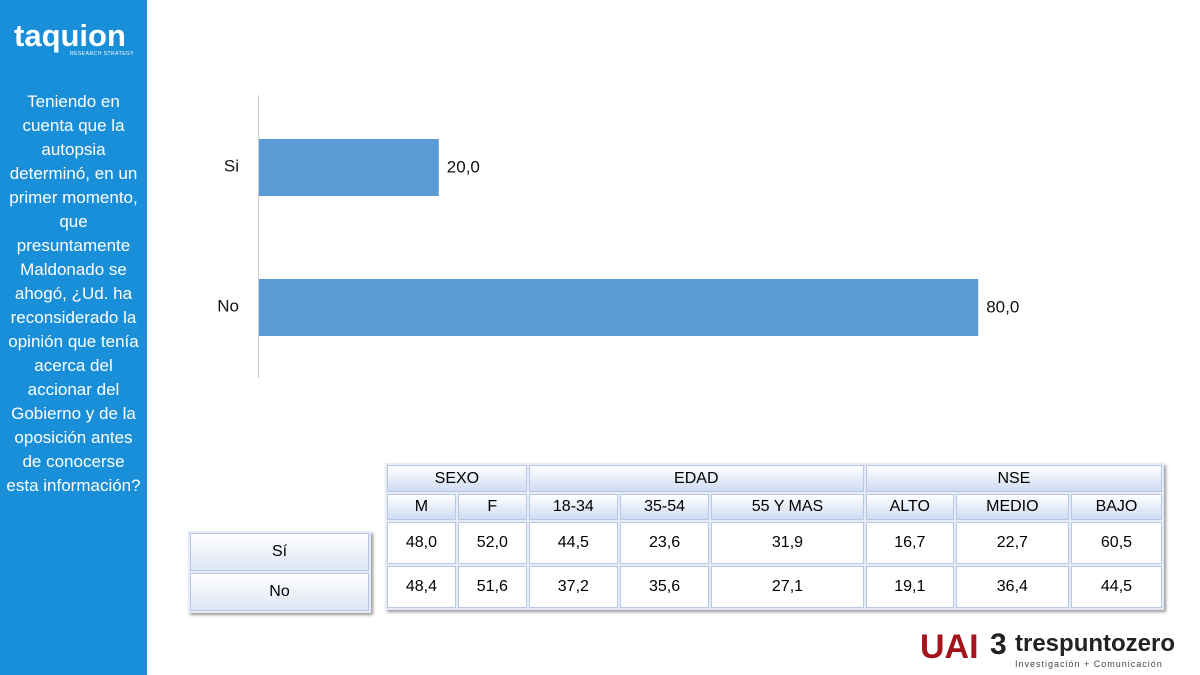 The image size is (1200, 675). I want to click on logo-uai: UAI, so click(949, 647).